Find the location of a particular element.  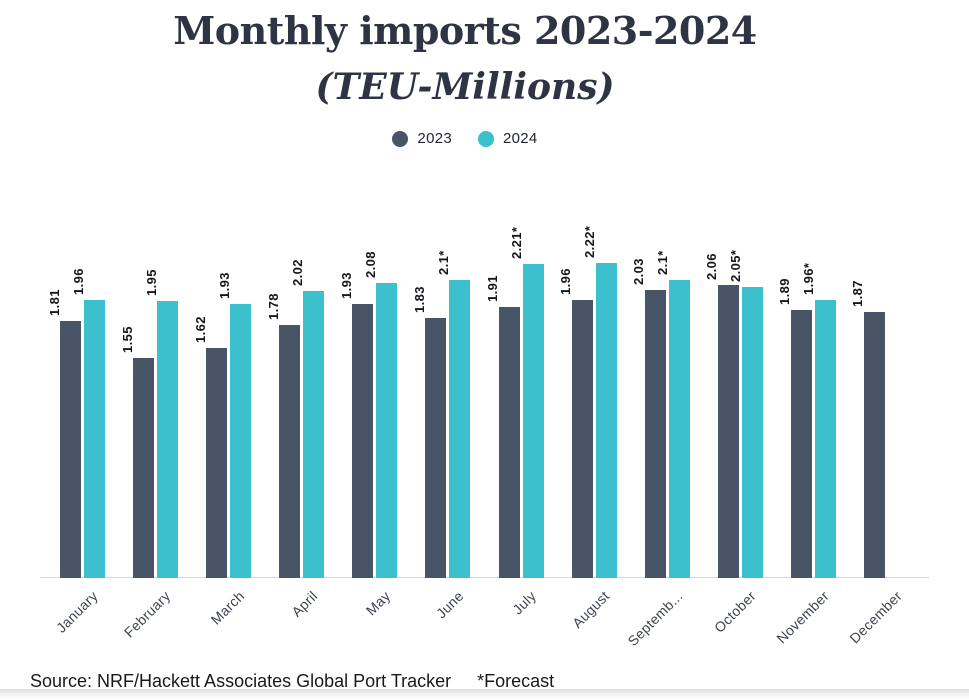

bar-value-2024-5: 2.1* is located at coordinates (443, 262).